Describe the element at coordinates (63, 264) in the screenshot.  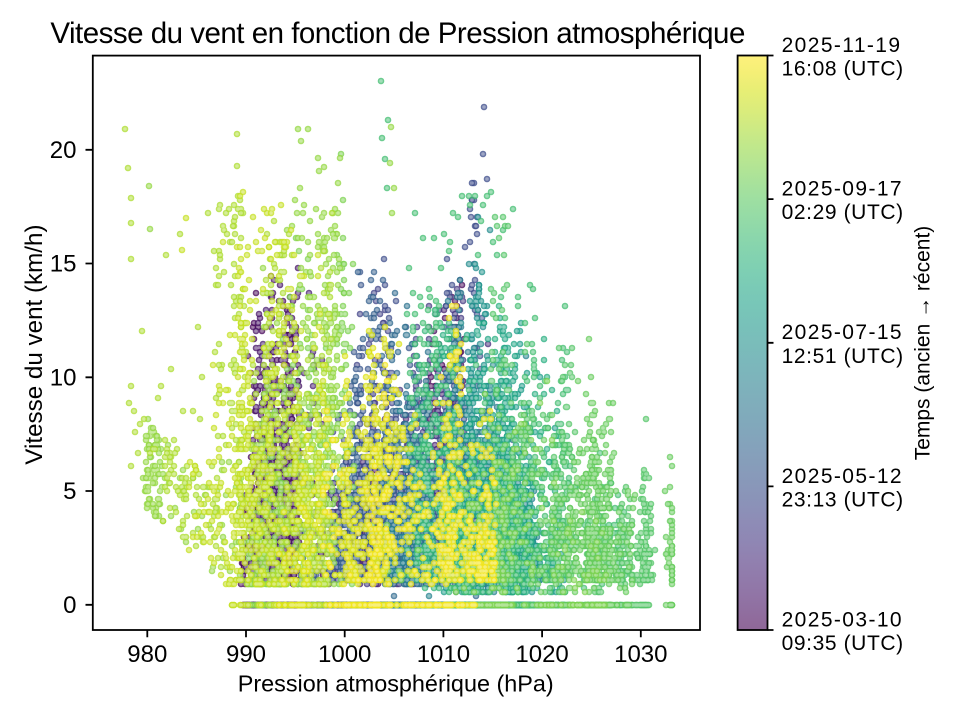
I see `svg-text: 15` at that location.